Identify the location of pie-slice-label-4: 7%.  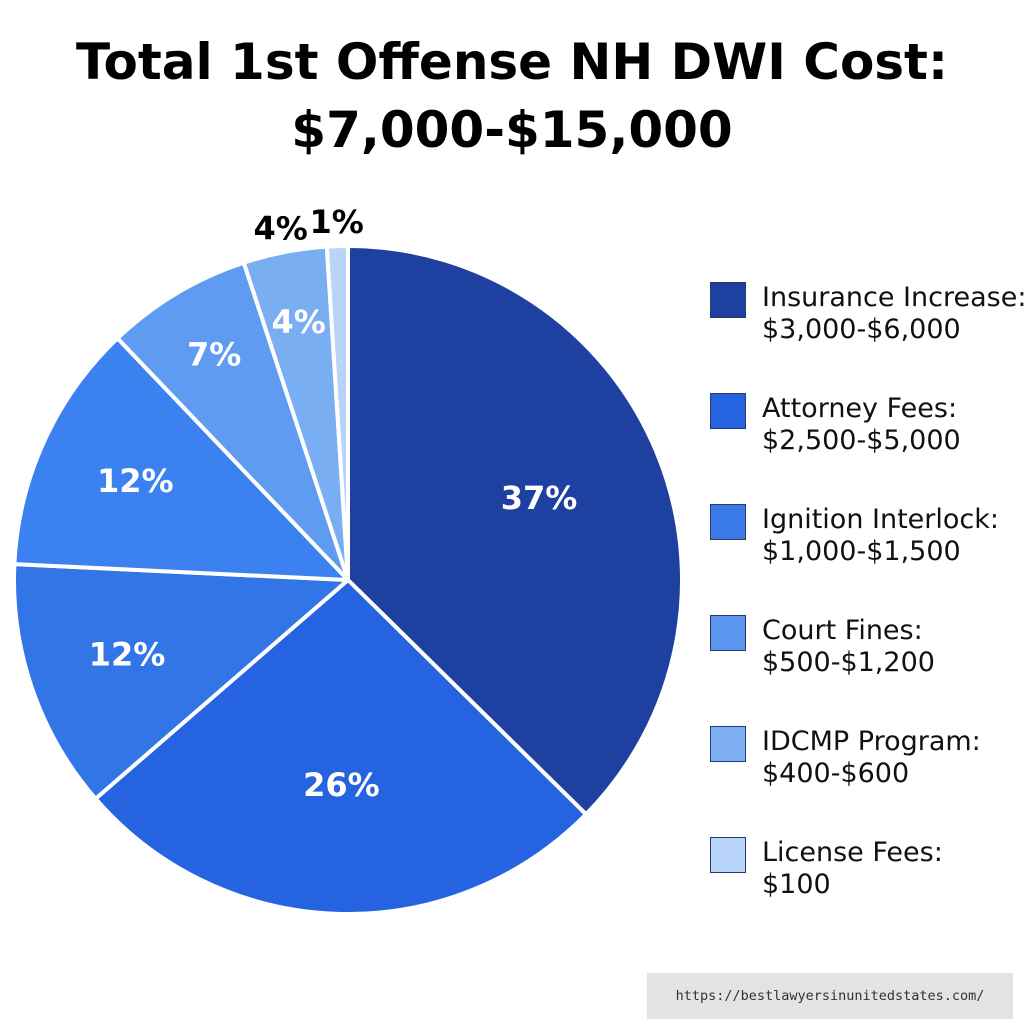
(214, 354).